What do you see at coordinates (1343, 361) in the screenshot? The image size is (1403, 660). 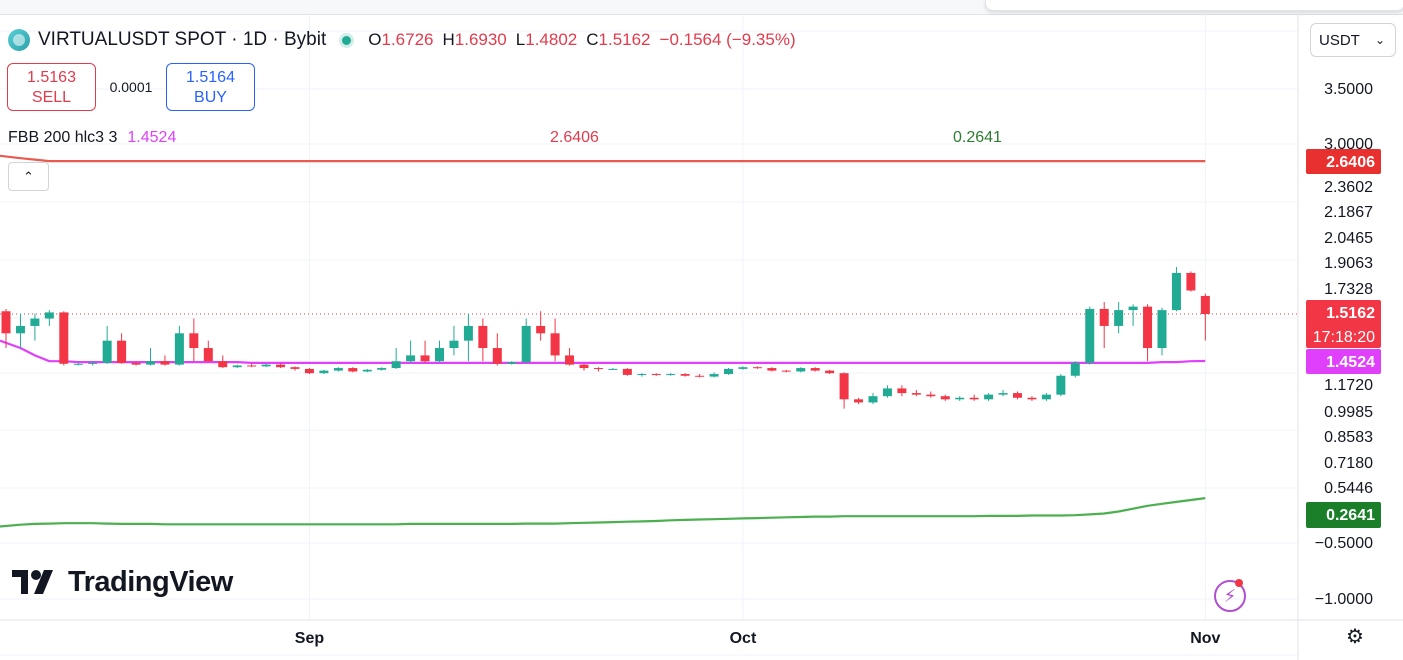 I see `price-badge-bg` at bounding box center [1343, 361].